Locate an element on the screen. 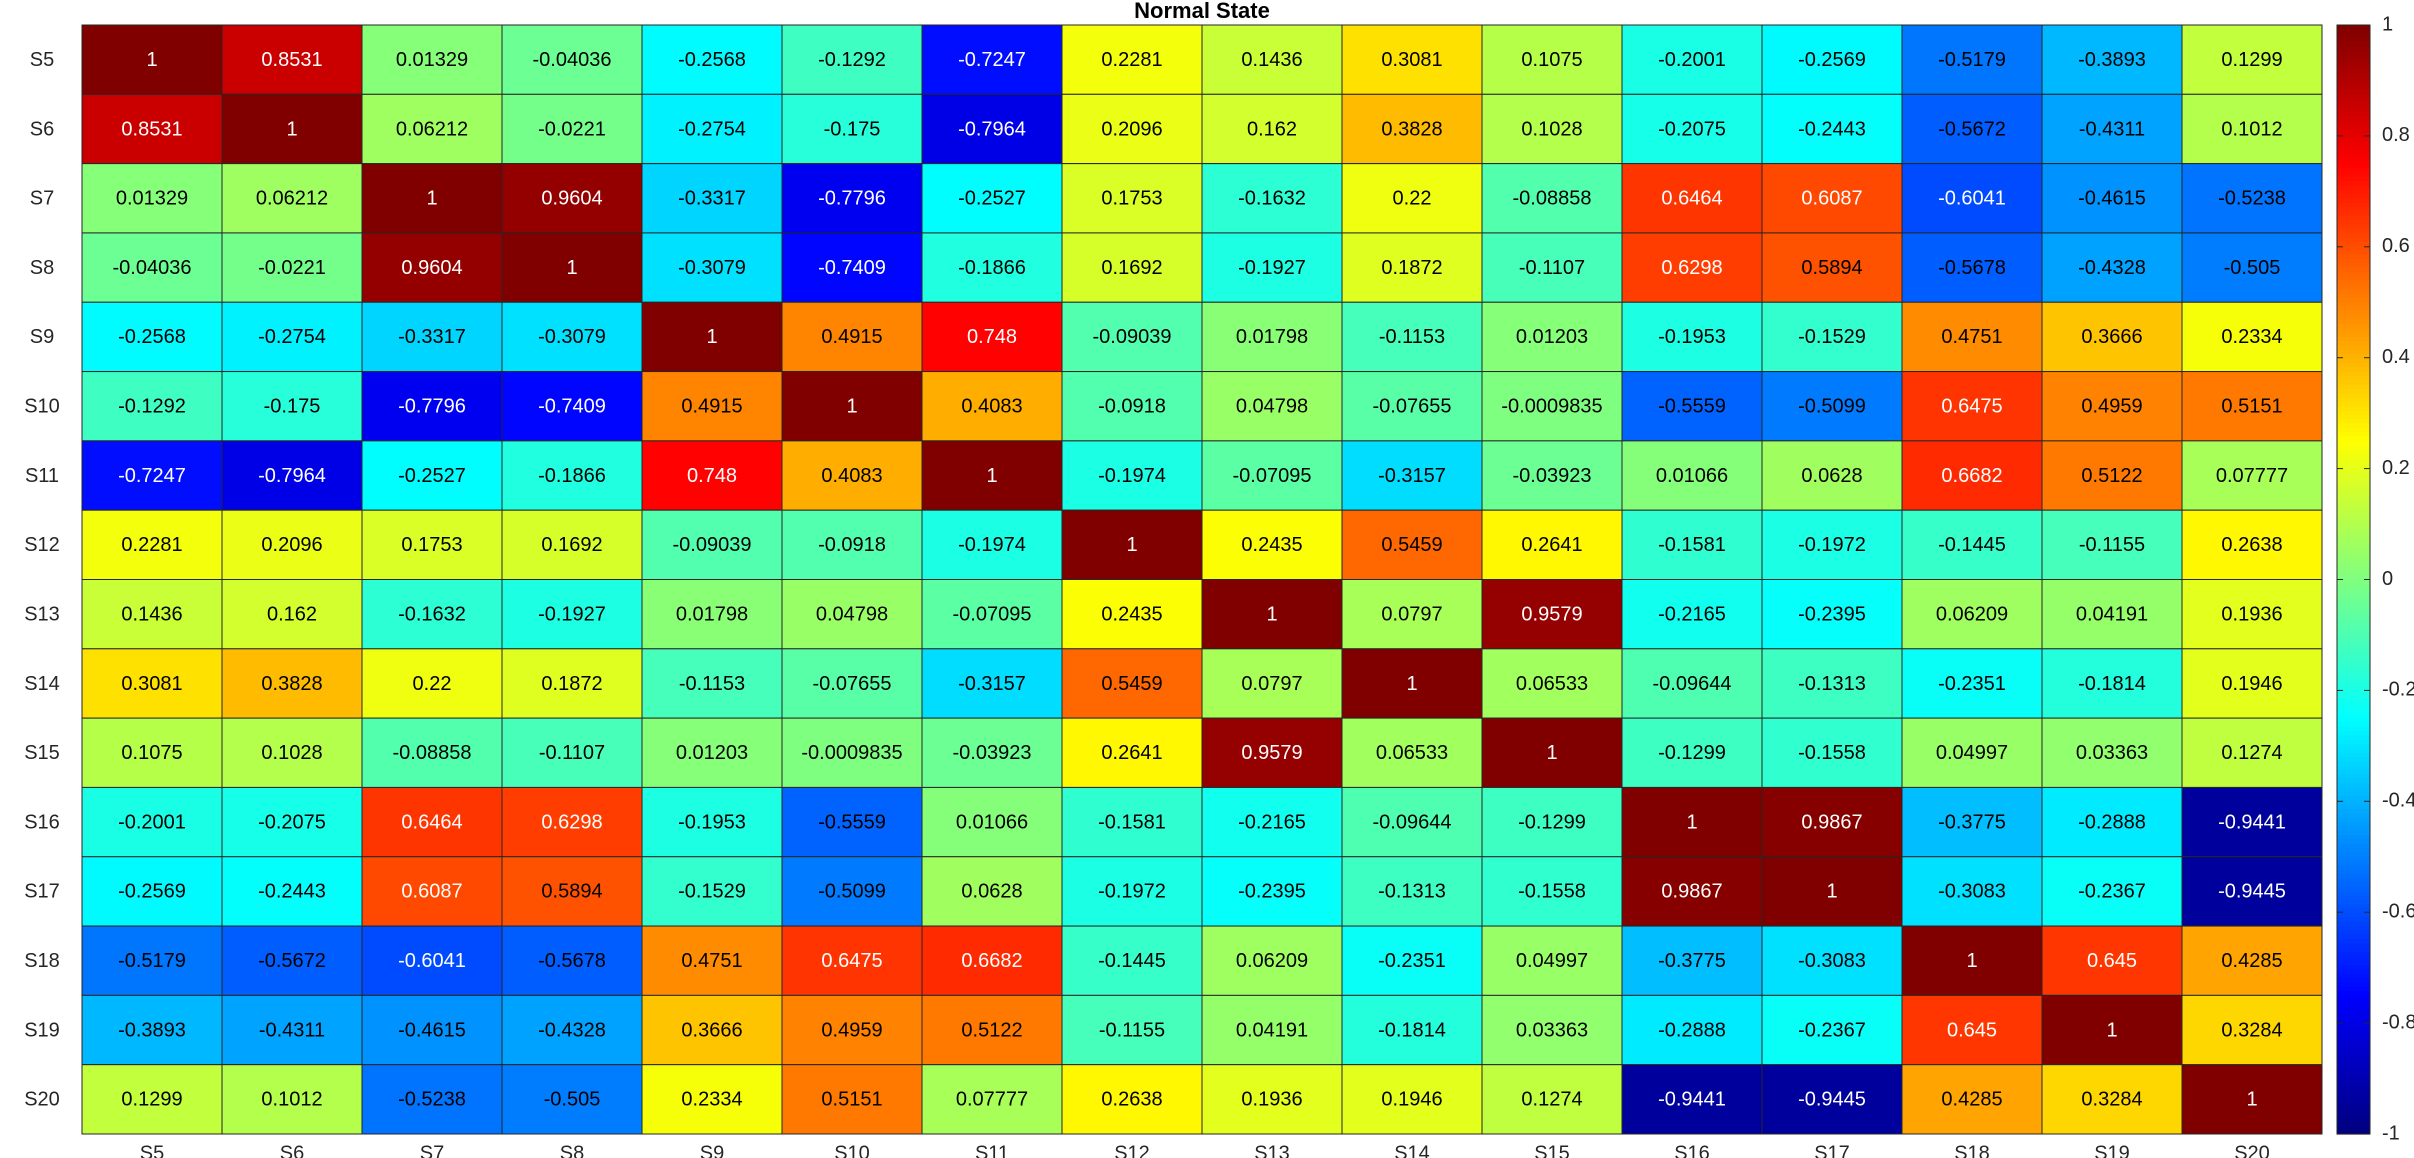 The image size is (2414, 1158). heatmap-cell-label: -0.3079 is located at coordinates (712, 268).